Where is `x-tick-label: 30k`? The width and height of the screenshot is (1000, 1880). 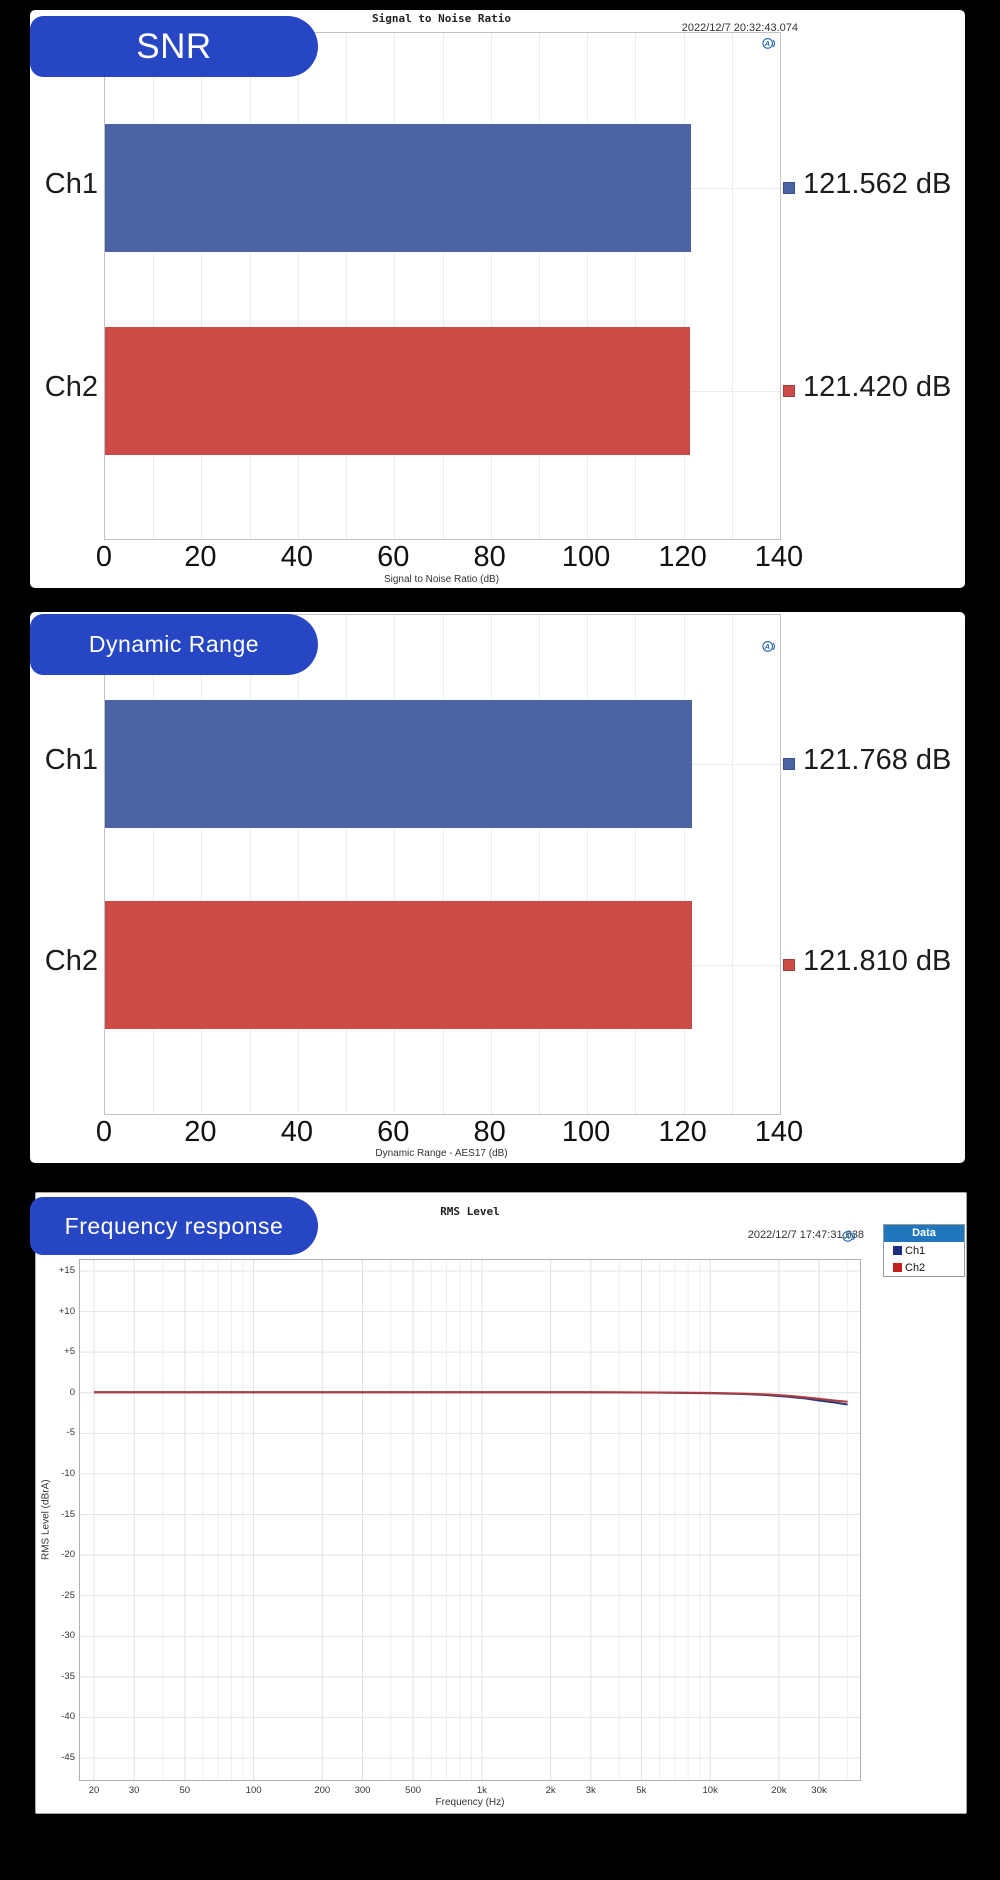
x-tick-label: 30k is located at coordinates (819, 1790).